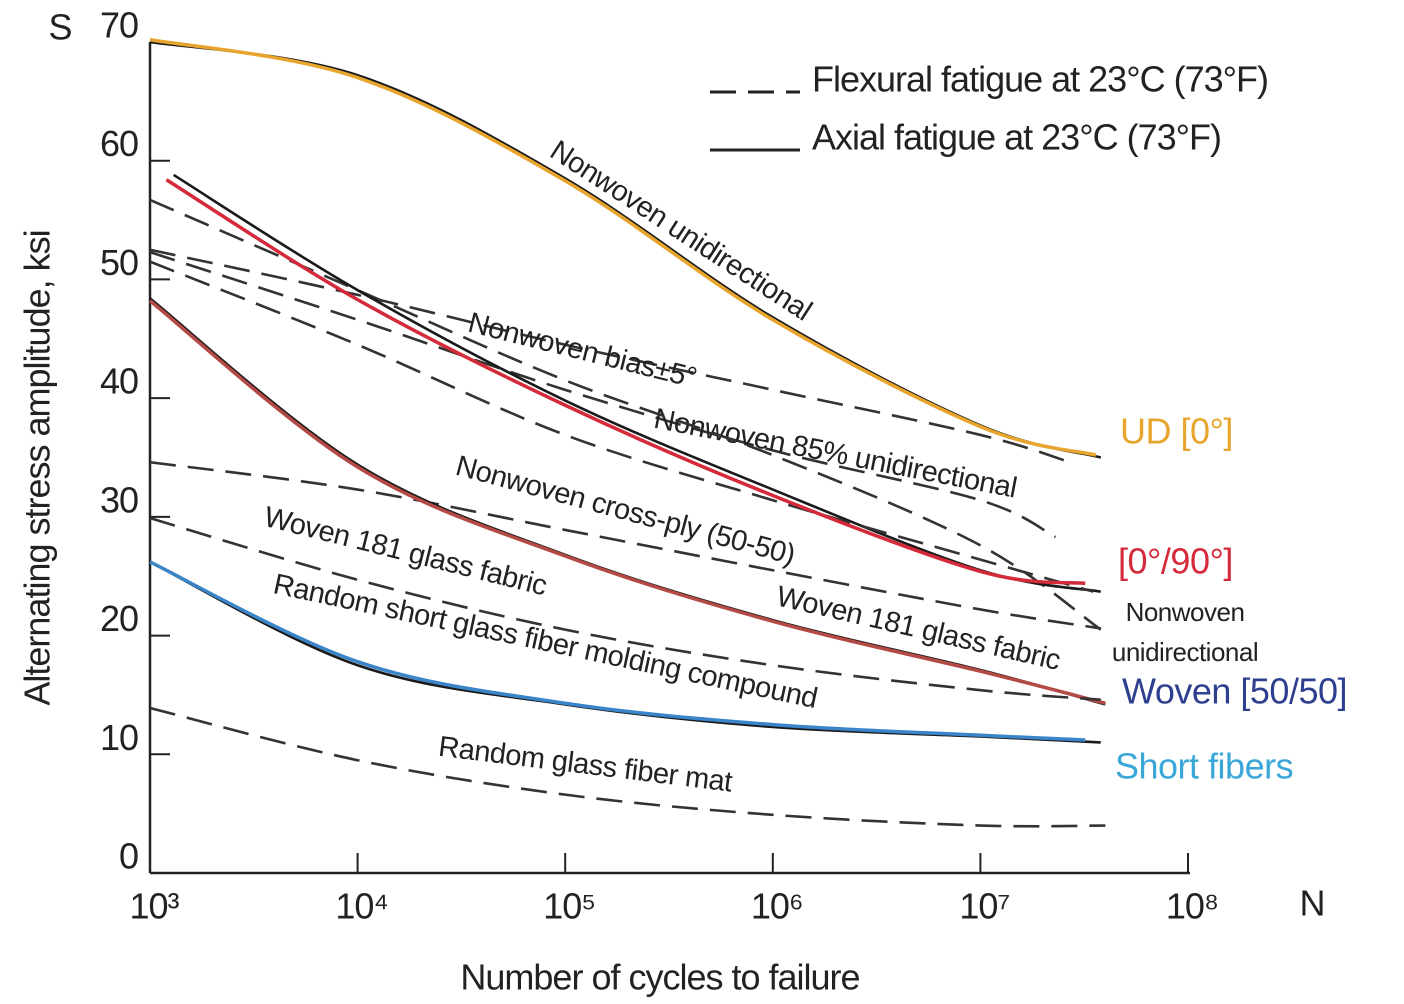 The width and height of the screenshot is (1404, 1004). What do you see at coordinates (777, 906) in the screenshot?
I see `x-tick-label: 10⁶` at bounding box center [777, 906].